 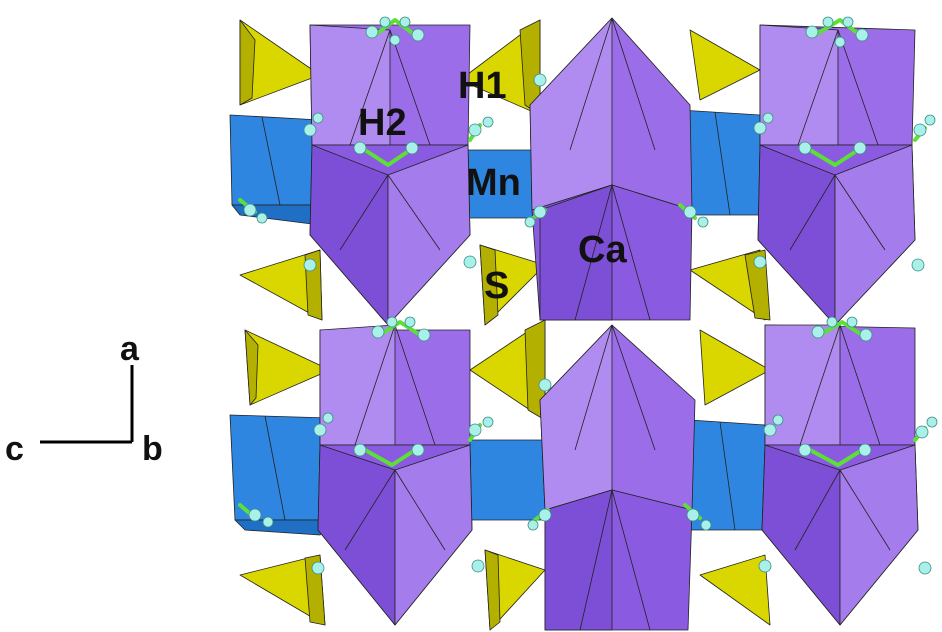 I want to click on label-s: S, so click(x=496, y=286).